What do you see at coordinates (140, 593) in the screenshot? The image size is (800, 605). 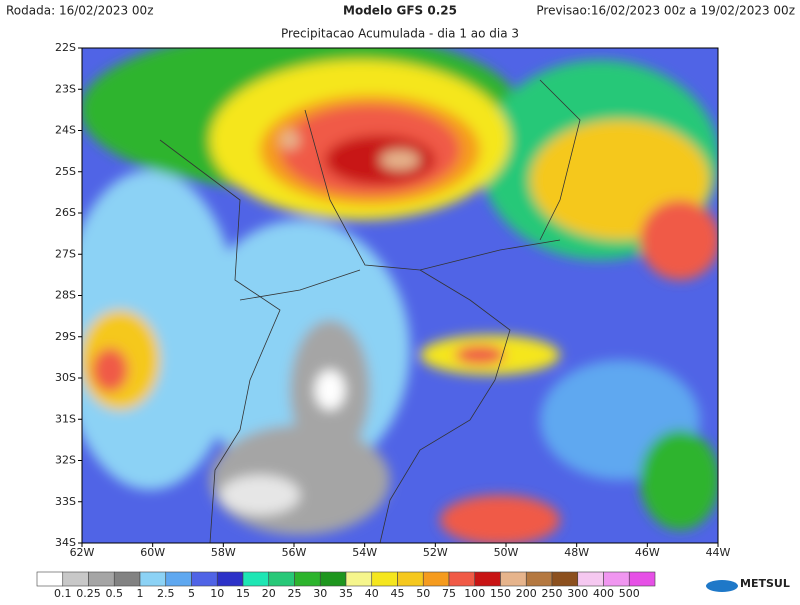 I see `legend-label: 1` at bounding box center [140, 593].